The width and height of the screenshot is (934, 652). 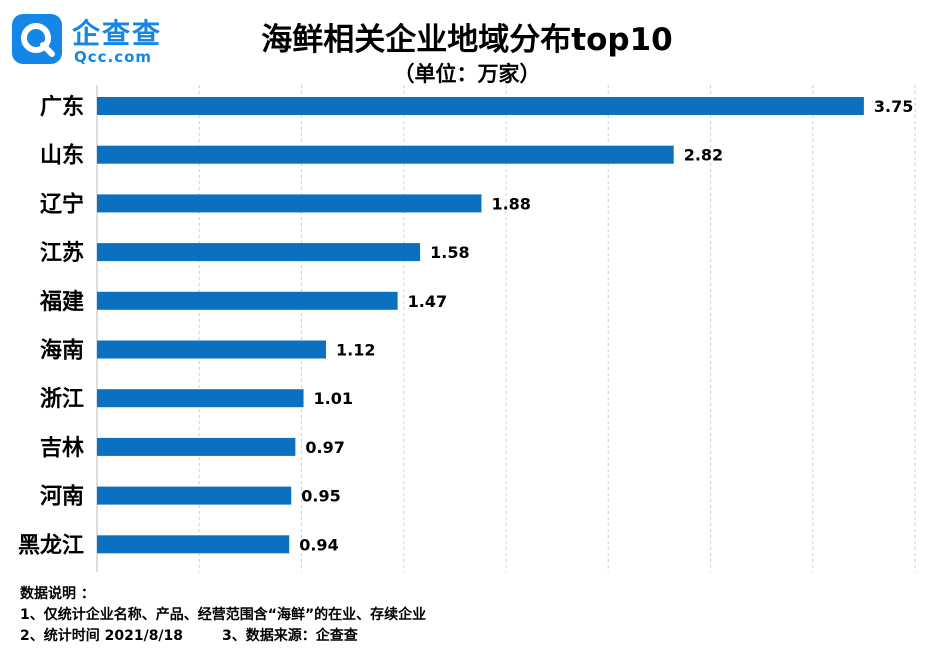 What do you see at coordinates (62, 107) in the screenshot?
I see `category-label-1: 广东` at bounding box center [62, 107].